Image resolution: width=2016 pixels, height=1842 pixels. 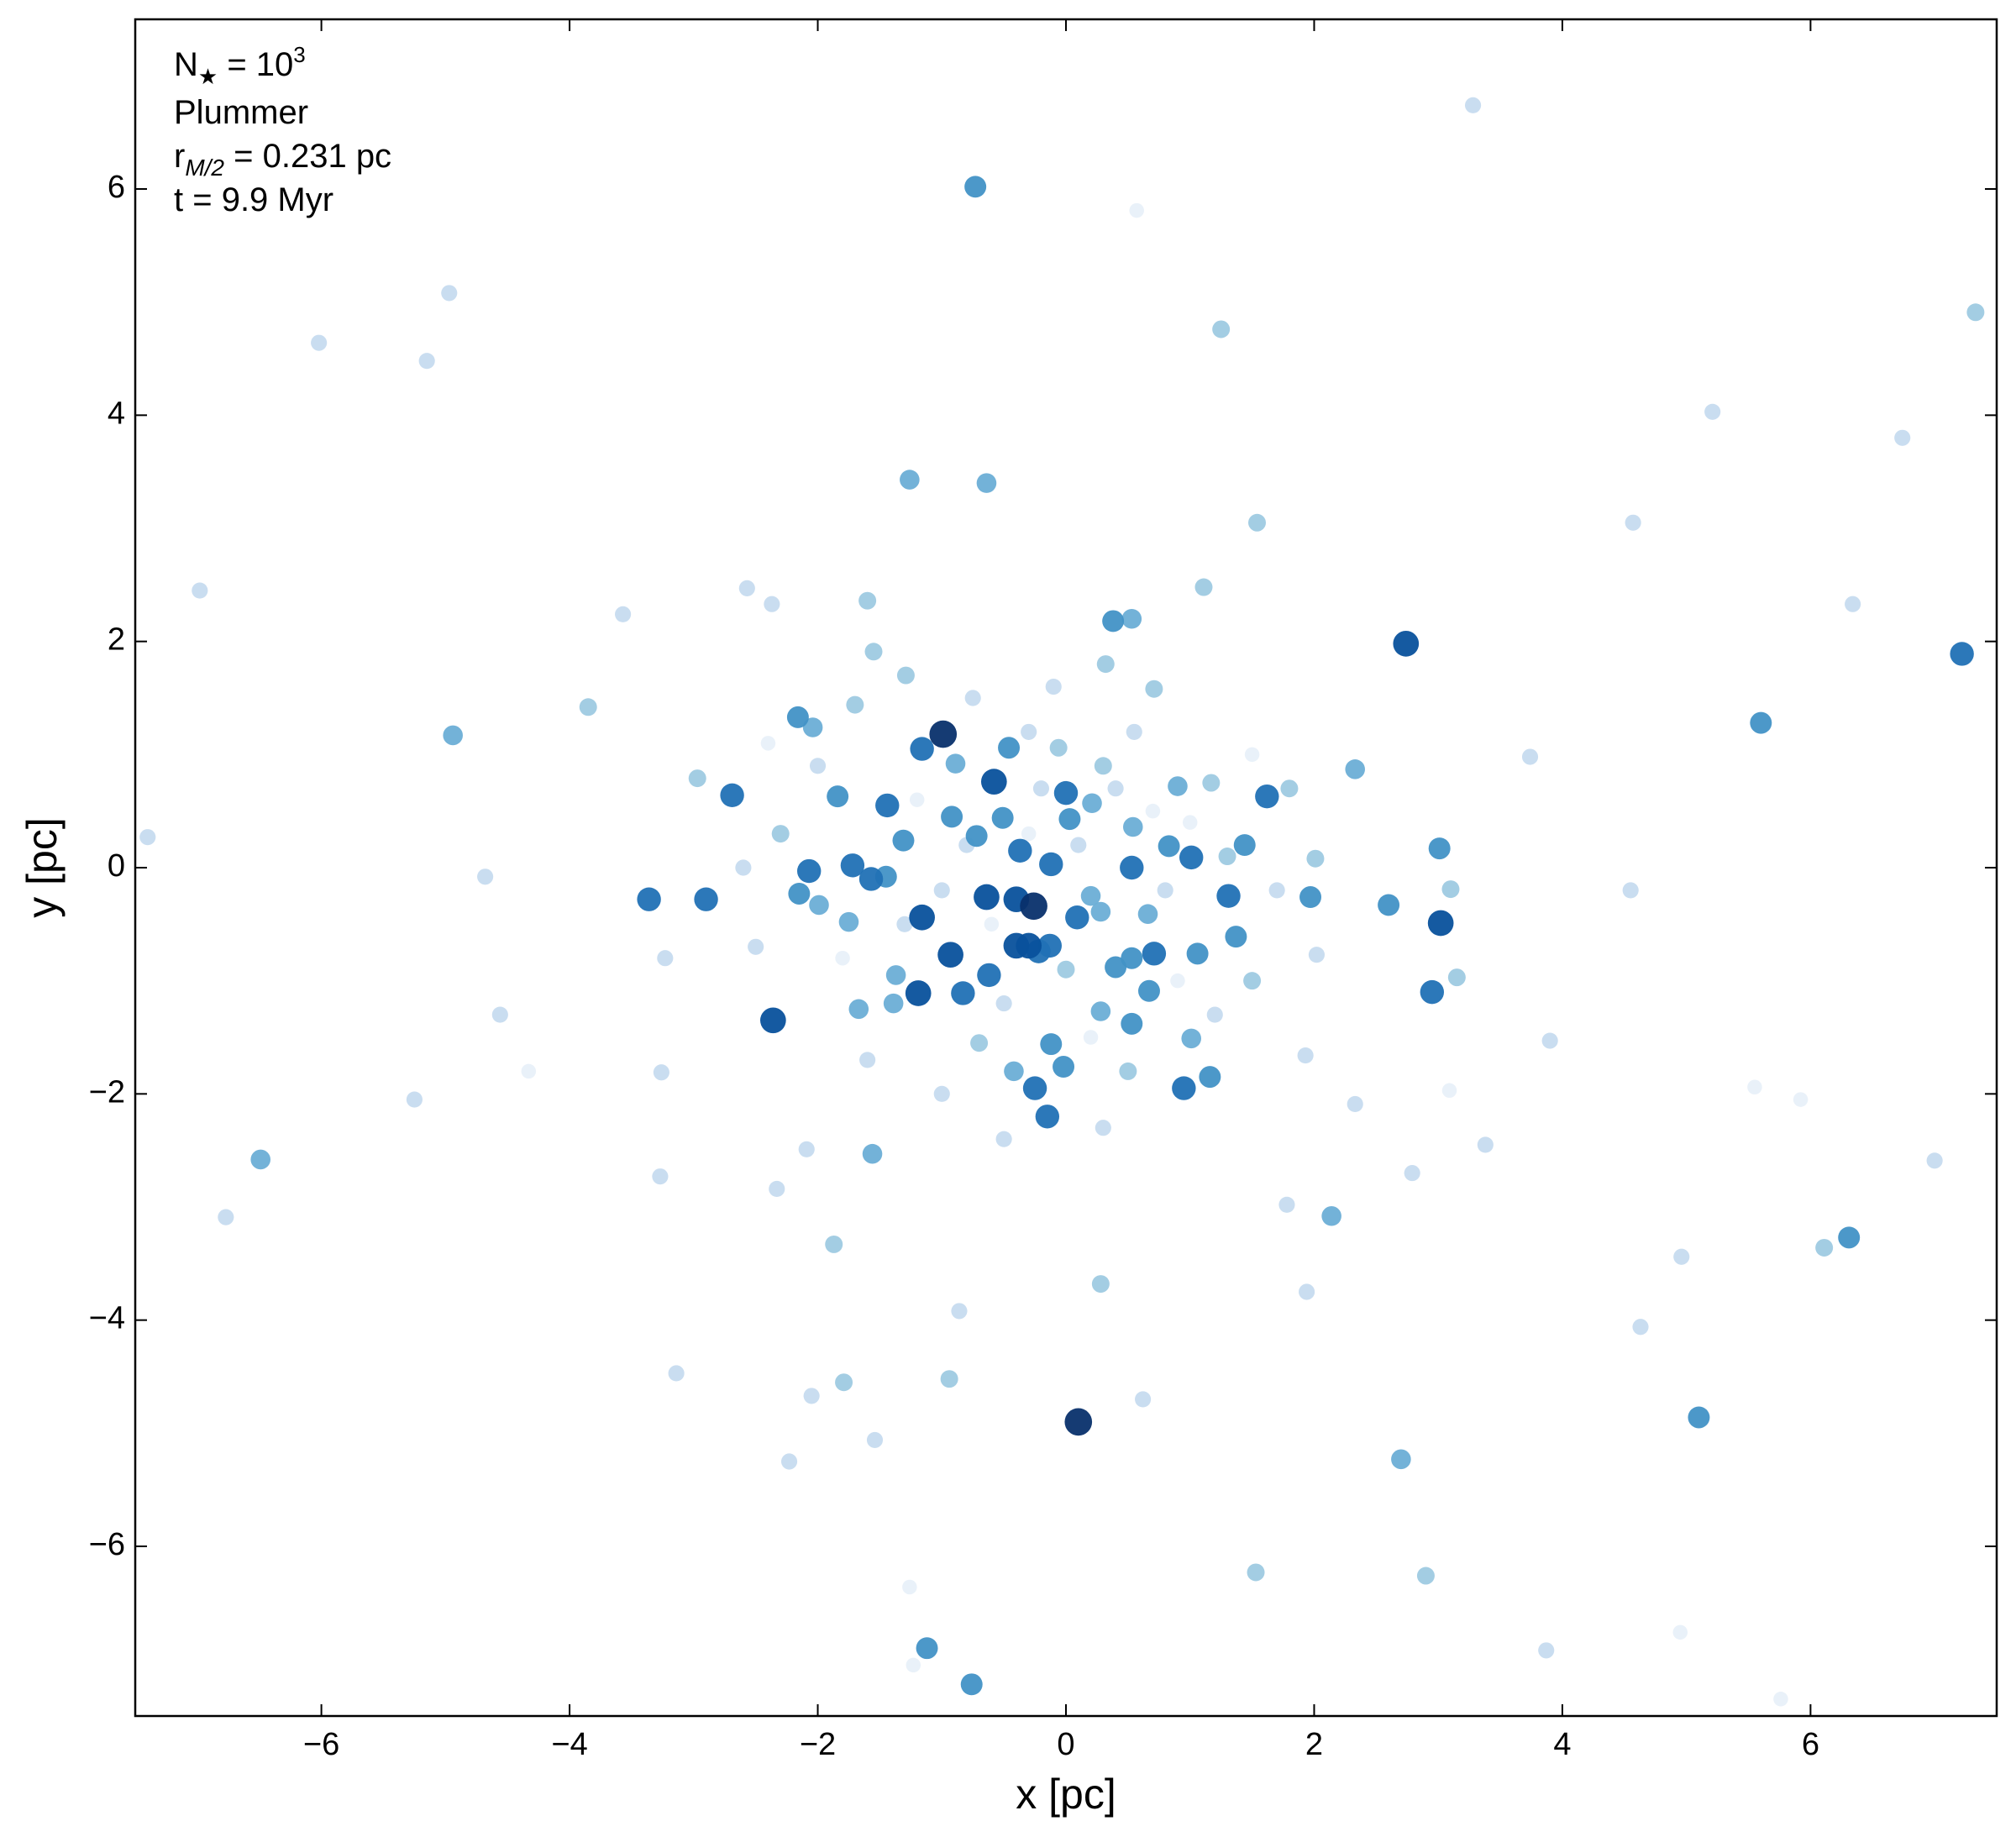 What do you see at coordinates (253, 199) in the screenshot?
I see `annotation-text: t = 9.9 Myr` at bounding box center [253, 199].